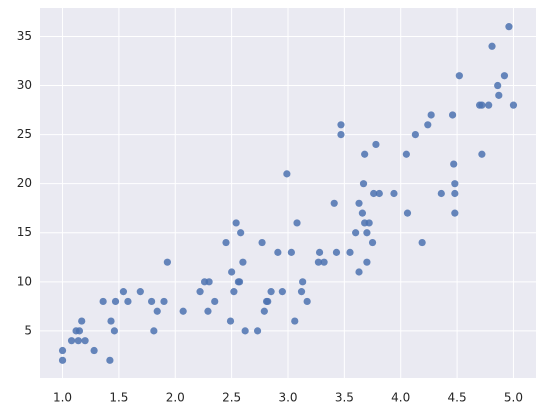 Image resolution: width=546 pixels, height=416 pixels. I want to click on x-tick-label: 3.5, so click(344, 398).